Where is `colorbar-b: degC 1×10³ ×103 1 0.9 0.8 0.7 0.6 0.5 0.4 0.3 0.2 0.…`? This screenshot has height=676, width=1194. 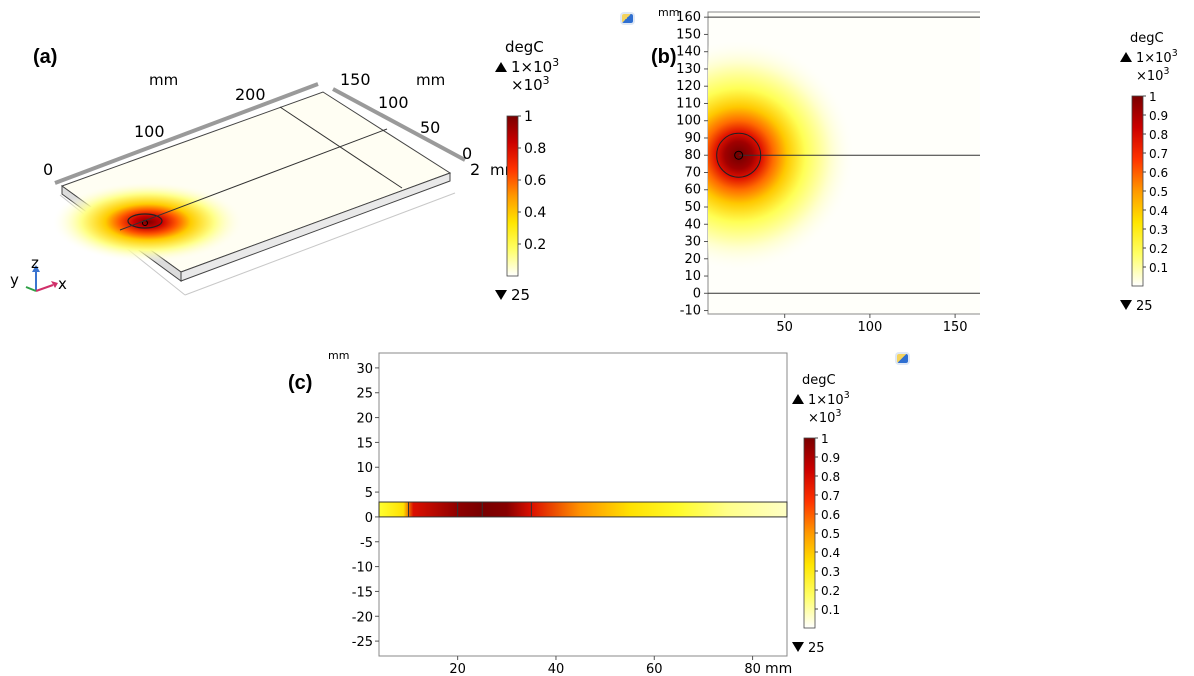
colorbar-b: degC 1×10³ ×103 1 0.9 0.8 0.7 0.6 0.5 0.4 0.3 0.2 0.… is located at coordinates (1156, 175).